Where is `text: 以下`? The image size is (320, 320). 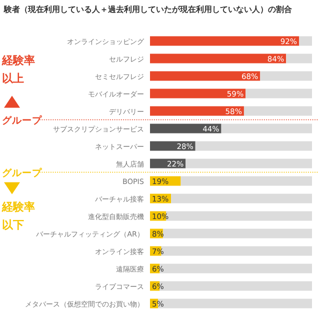 text: 以下 is located at coordinates (13, 225).